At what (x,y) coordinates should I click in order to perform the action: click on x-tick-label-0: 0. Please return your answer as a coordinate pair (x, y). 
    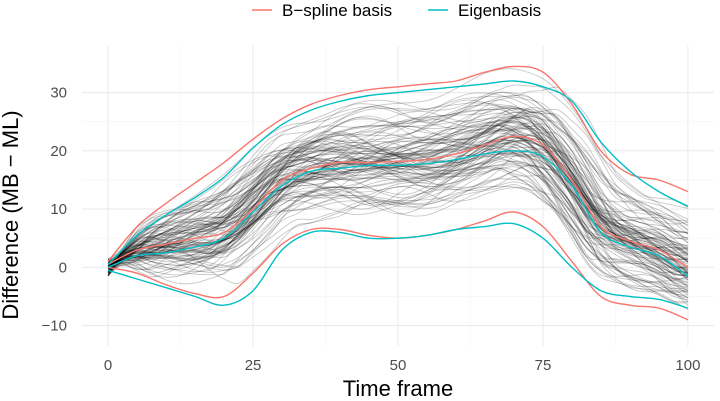
    Looking at the image, I should click on (108, 365).